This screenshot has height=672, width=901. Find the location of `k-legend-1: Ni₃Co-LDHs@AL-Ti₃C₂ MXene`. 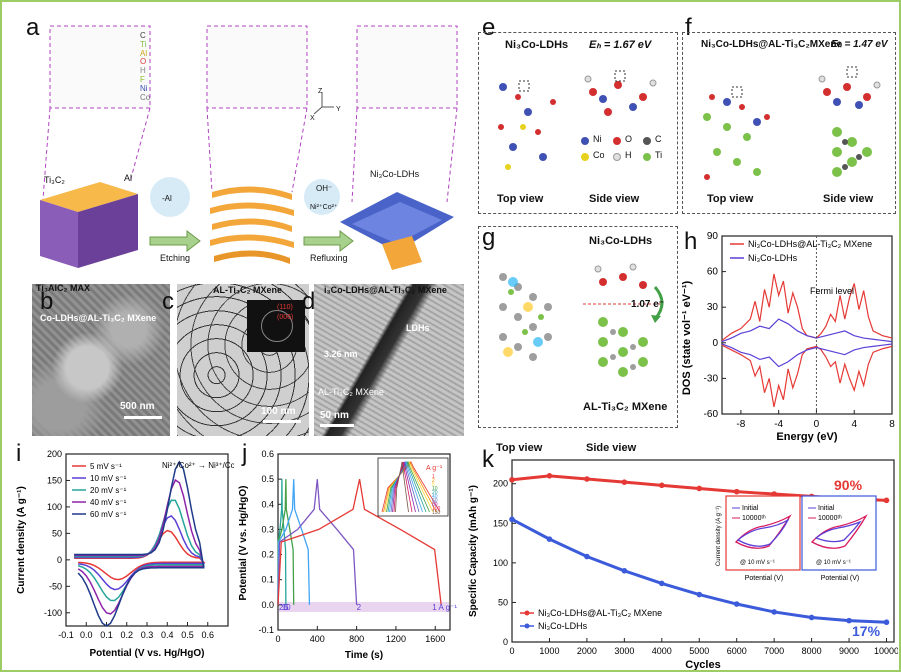

k-legend-1: Ni₃Co-LDHs@AL-Ti₃C₂ MXene is located at coordinates (600, 613).